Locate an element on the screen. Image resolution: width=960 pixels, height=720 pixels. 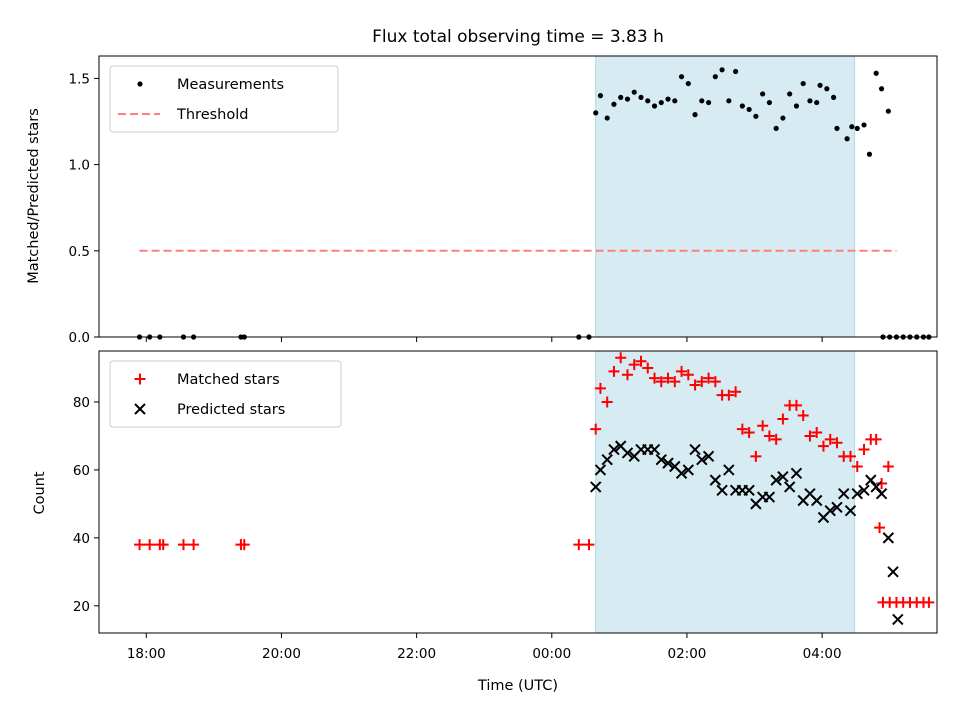
top-y-axis-label: Matched/Predicted stars is located at coordinates (34, 196).